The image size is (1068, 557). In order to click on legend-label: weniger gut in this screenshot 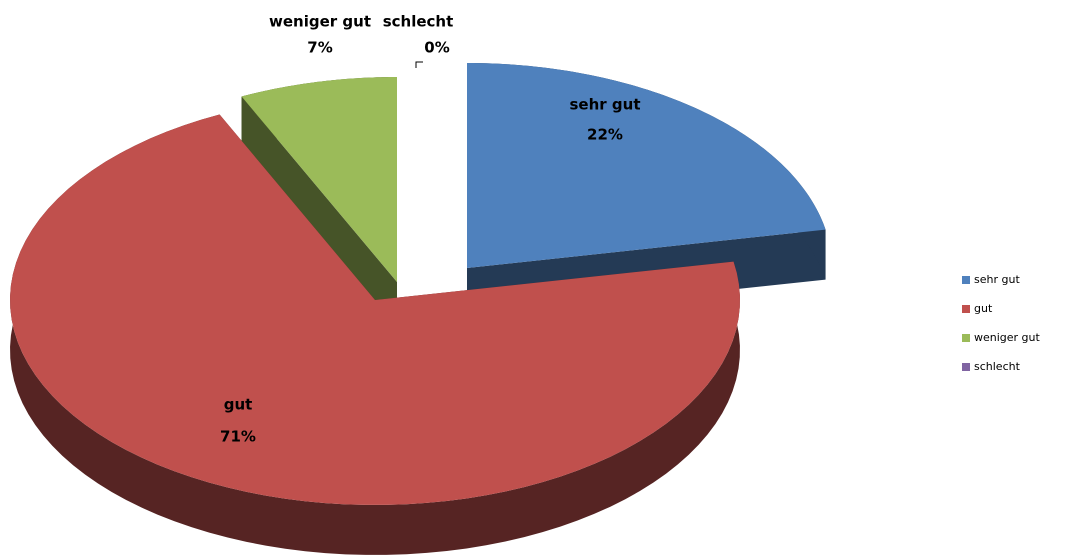, I will do `click(1007, 337)`.